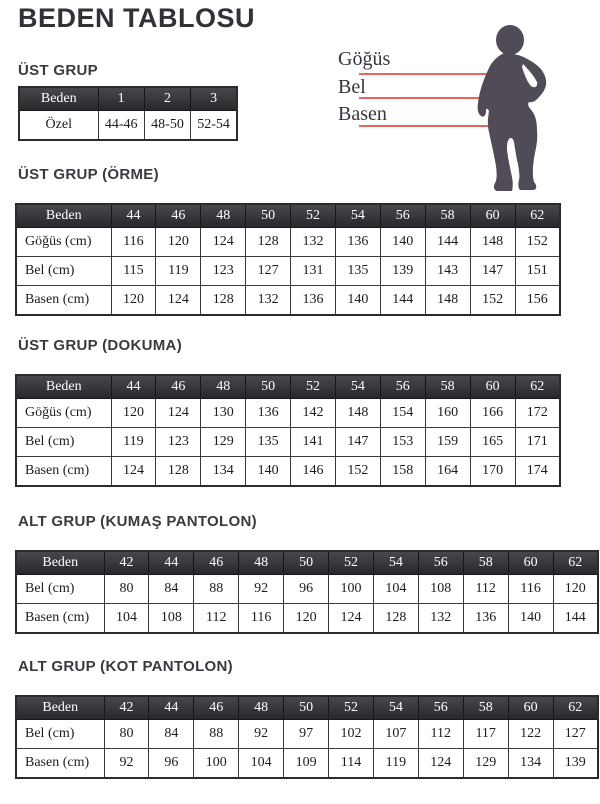 Image resolution: width=600 pixels, height=804 pixels. I want to click on table-header-cell: Beden, so click(60, 563).